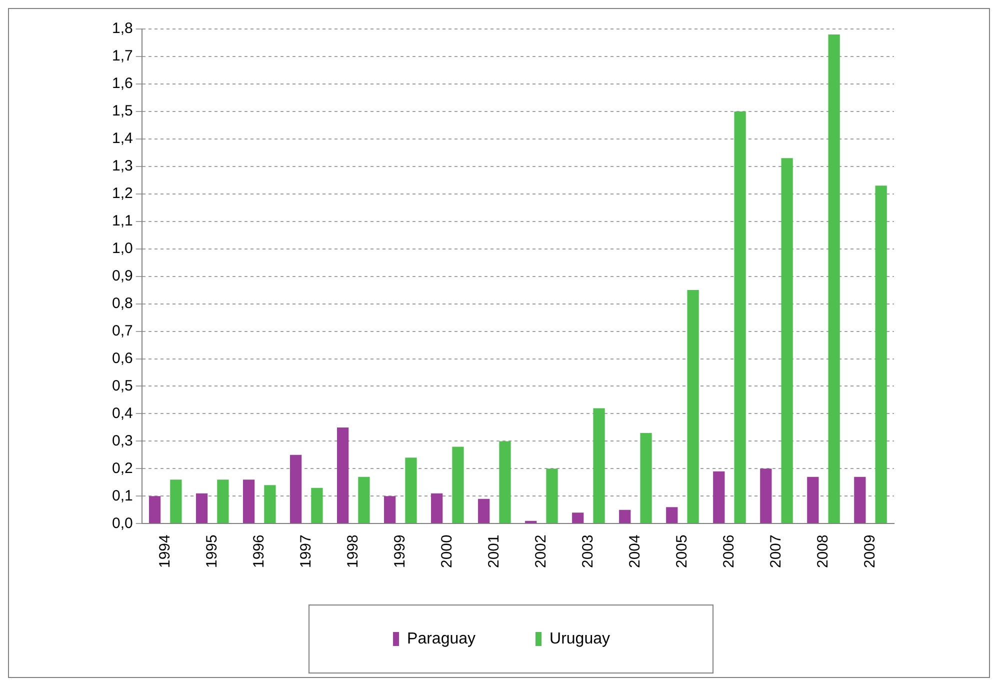  What do you see at coordinates (588, 551) in the screenshot?
I see `x-tick-label: 2003` at bounding box center [588, 551].